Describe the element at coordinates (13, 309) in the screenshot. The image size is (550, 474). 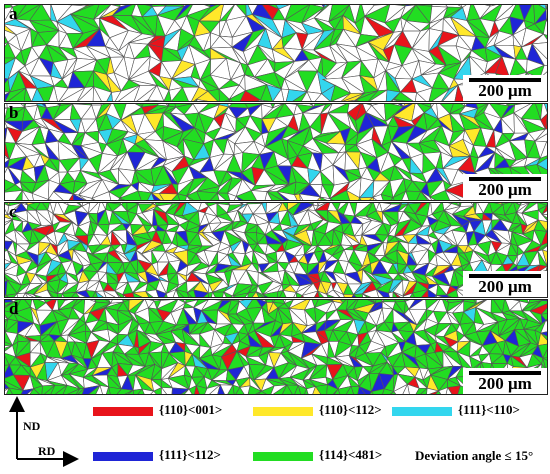
I see `panel-label: d` at that location.